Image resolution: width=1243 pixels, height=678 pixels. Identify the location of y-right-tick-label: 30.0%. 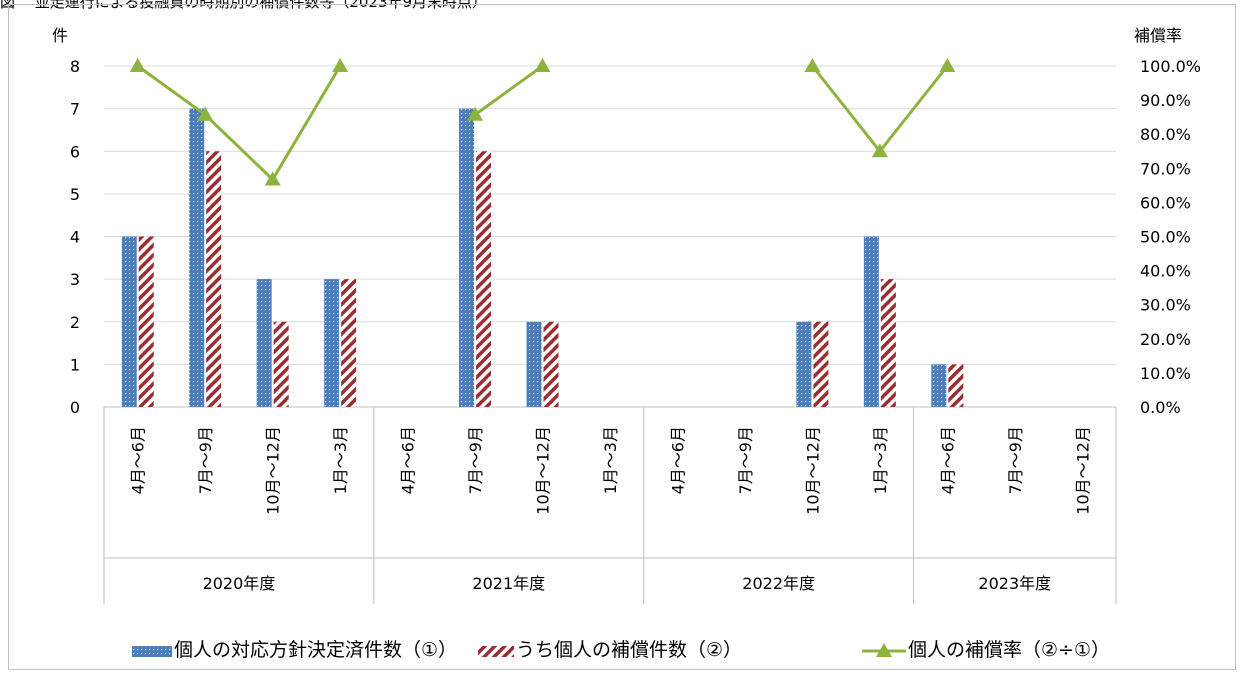
(1165, 305).